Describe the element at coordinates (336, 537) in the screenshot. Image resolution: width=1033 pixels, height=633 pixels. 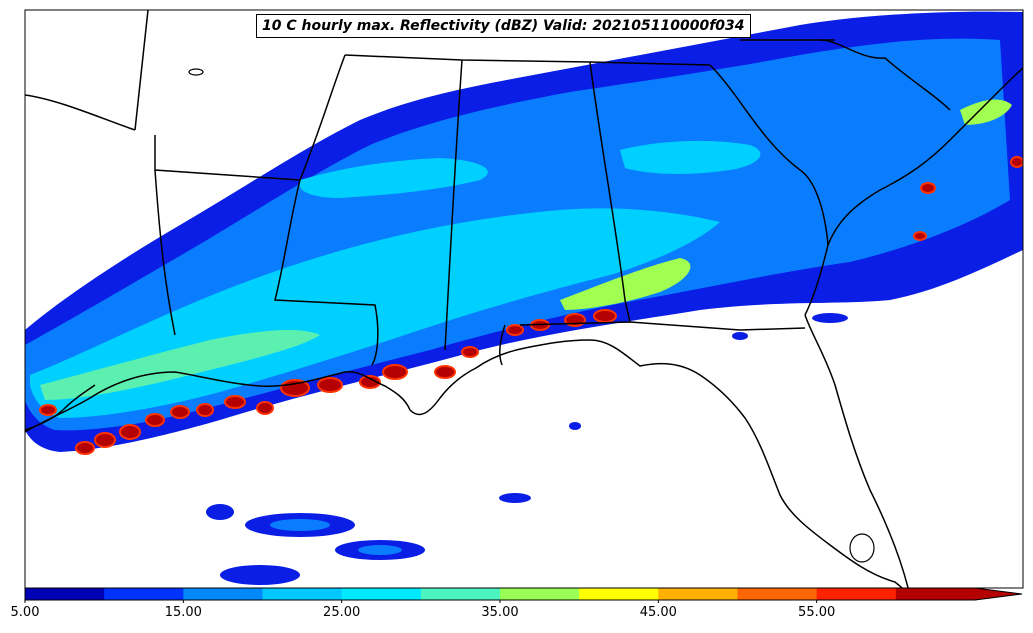
I see `gulf-echoes-inner` at that location.